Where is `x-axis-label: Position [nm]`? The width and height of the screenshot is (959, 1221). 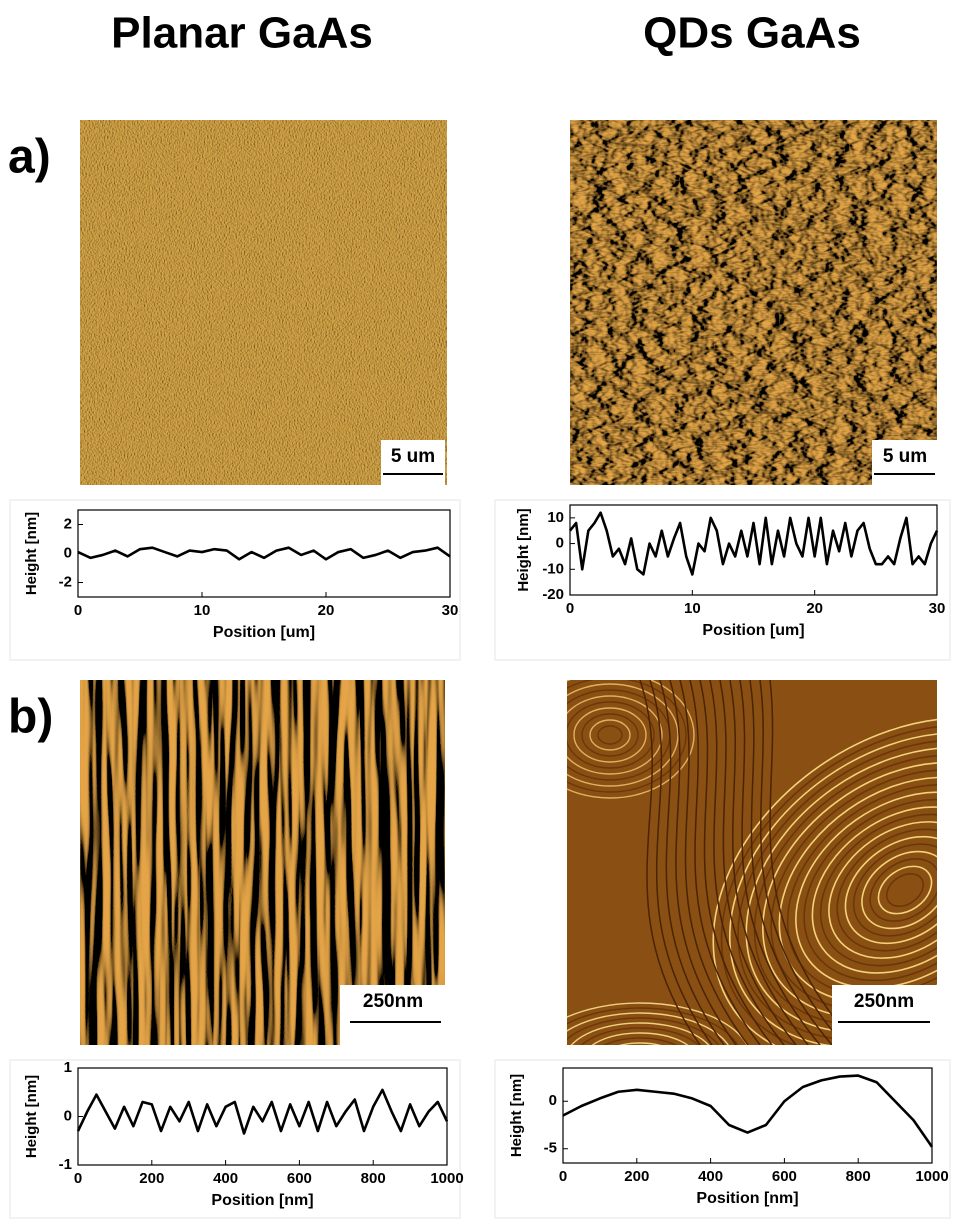 x-axis-label: Position [nm] is located at coordinates (747, 1198).